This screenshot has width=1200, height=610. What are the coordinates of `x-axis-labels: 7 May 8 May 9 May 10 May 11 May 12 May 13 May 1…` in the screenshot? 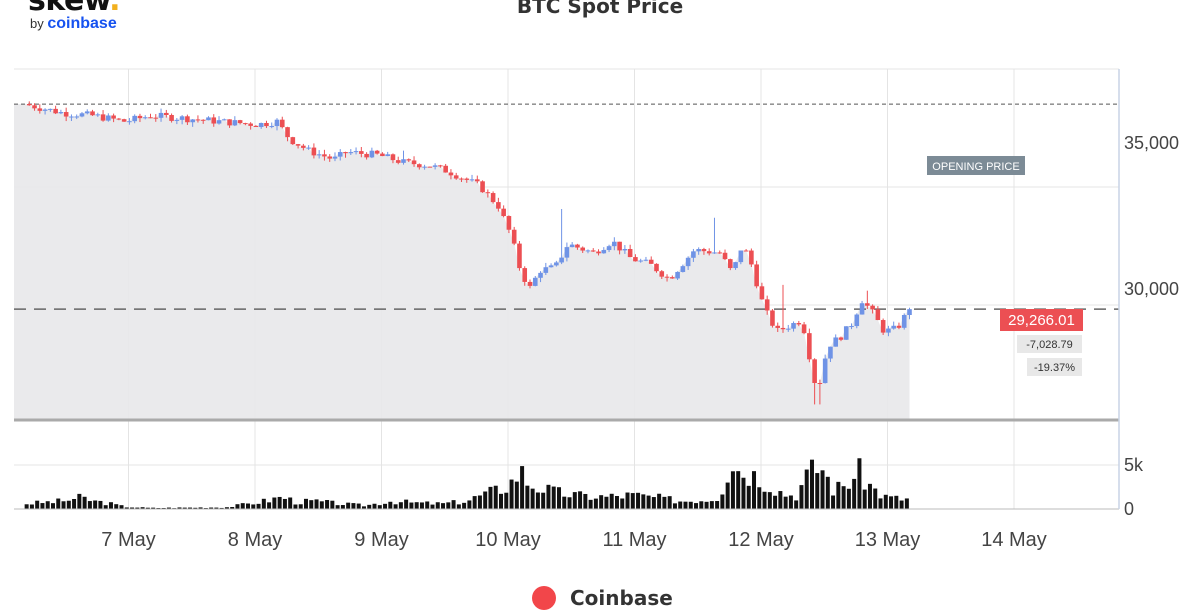 It's located at (574, 540).